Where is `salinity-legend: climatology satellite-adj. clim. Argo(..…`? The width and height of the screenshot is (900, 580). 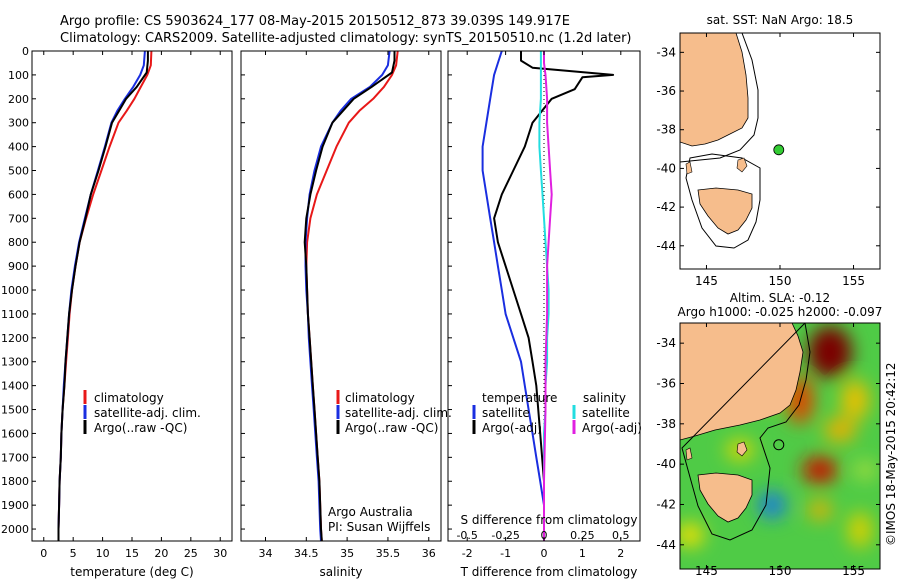
salinity-legend: climatology satellite-adj. clim. Argo(..… is located at coordinates (394, 412).